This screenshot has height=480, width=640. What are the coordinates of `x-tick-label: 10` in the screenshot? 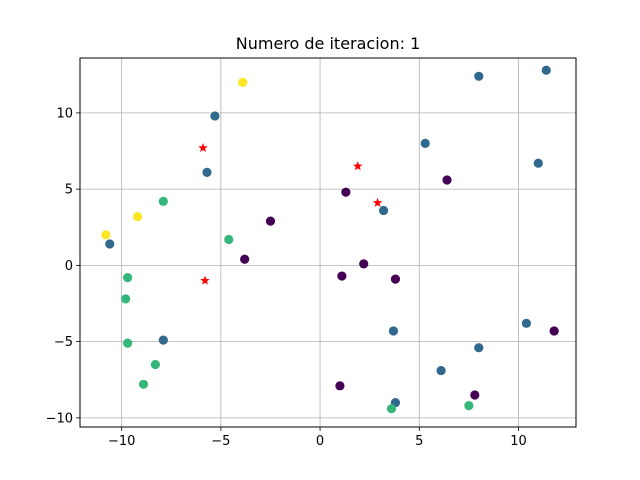 It's located at (518, 441).